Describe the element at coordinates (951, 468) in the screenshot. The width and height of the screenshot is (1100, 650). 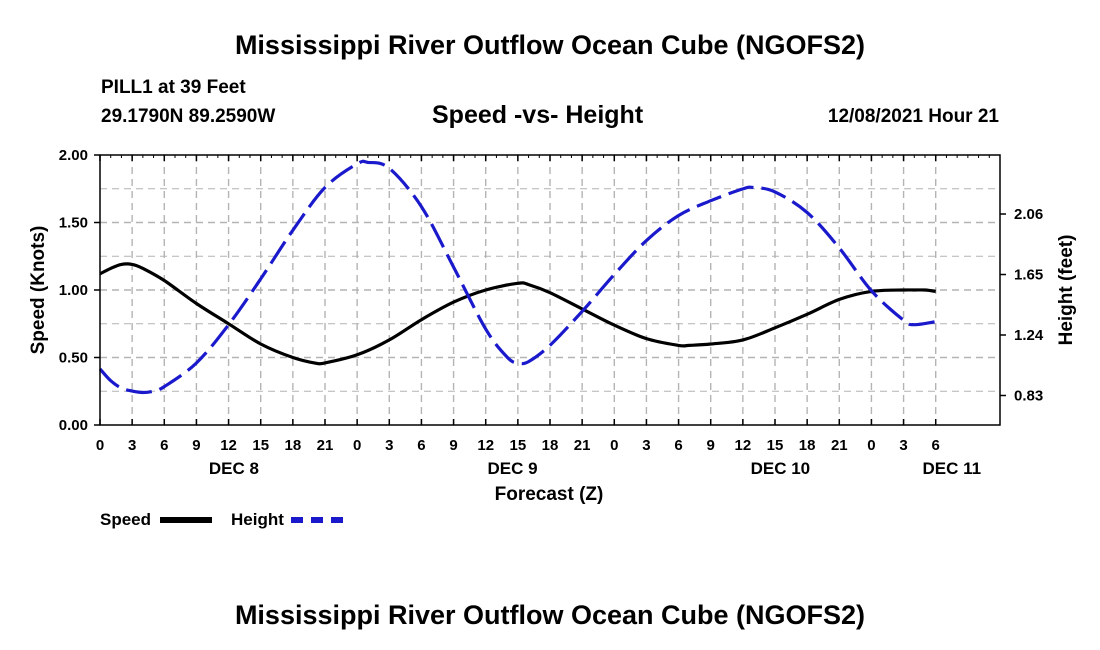
I see `date-label: DEC 11` at that location.